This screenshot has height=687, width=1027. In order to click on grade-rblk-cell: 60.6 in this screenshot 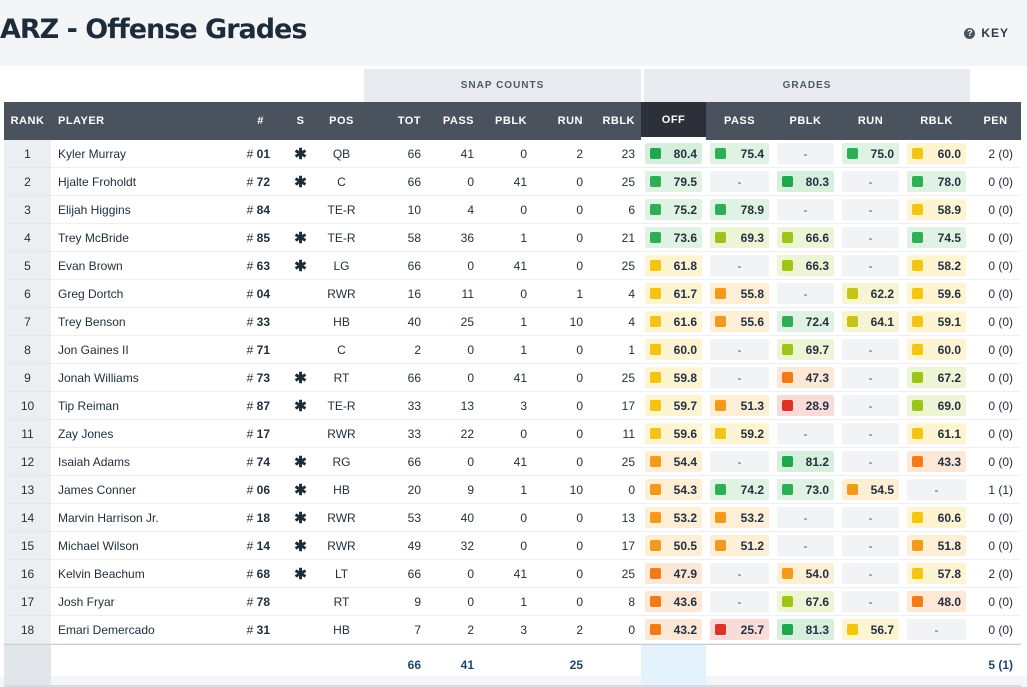, I will do `click(937, 518)`.